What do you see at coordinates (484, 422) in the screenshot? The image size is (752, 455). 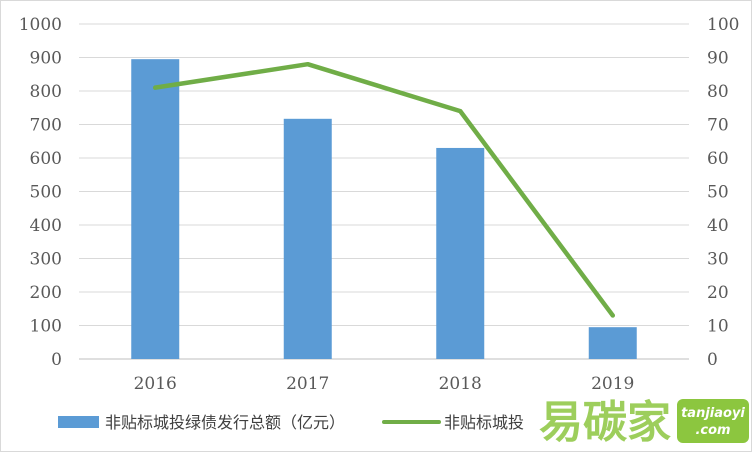 I see `legend-line-label: 非贴标城投` at bounding box center [484, 422].